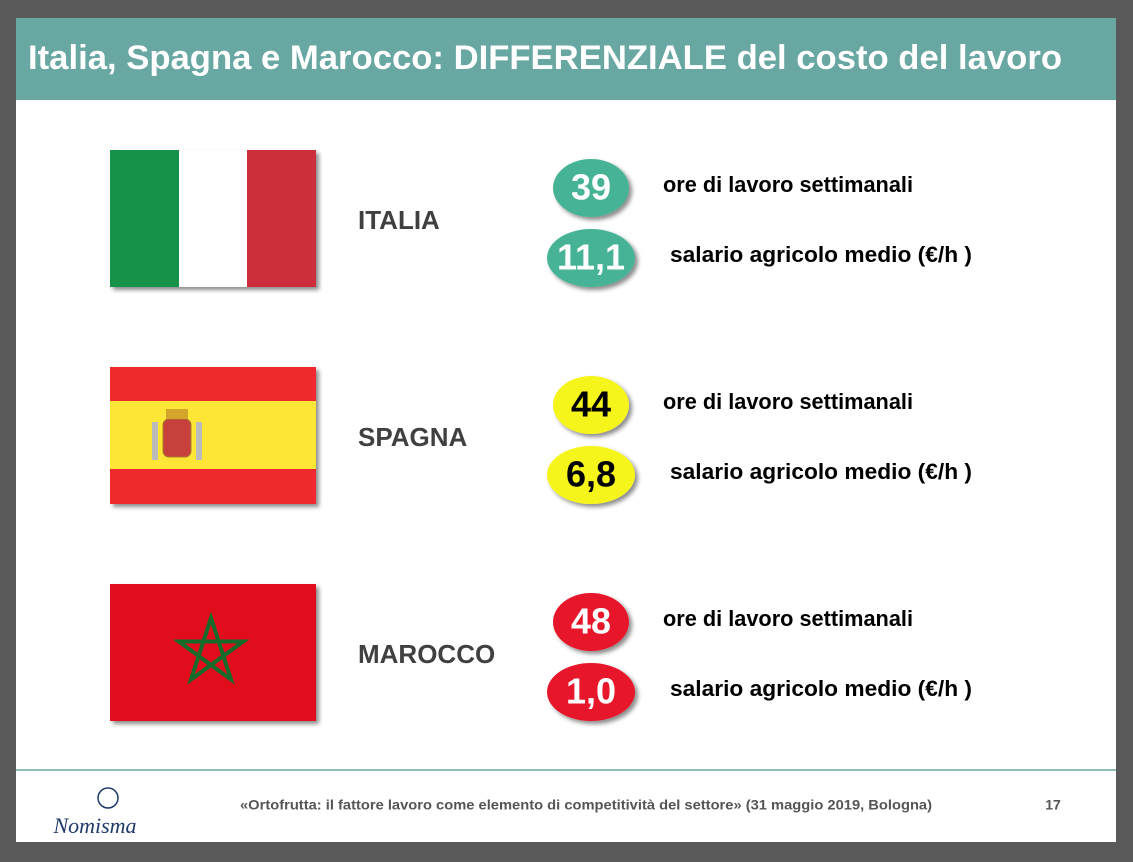 Image resolution: width=1133 pixels, height=862 pixels. Describe the element at coordinates (177, 414) in the screenshot. I see `crown` at that location.